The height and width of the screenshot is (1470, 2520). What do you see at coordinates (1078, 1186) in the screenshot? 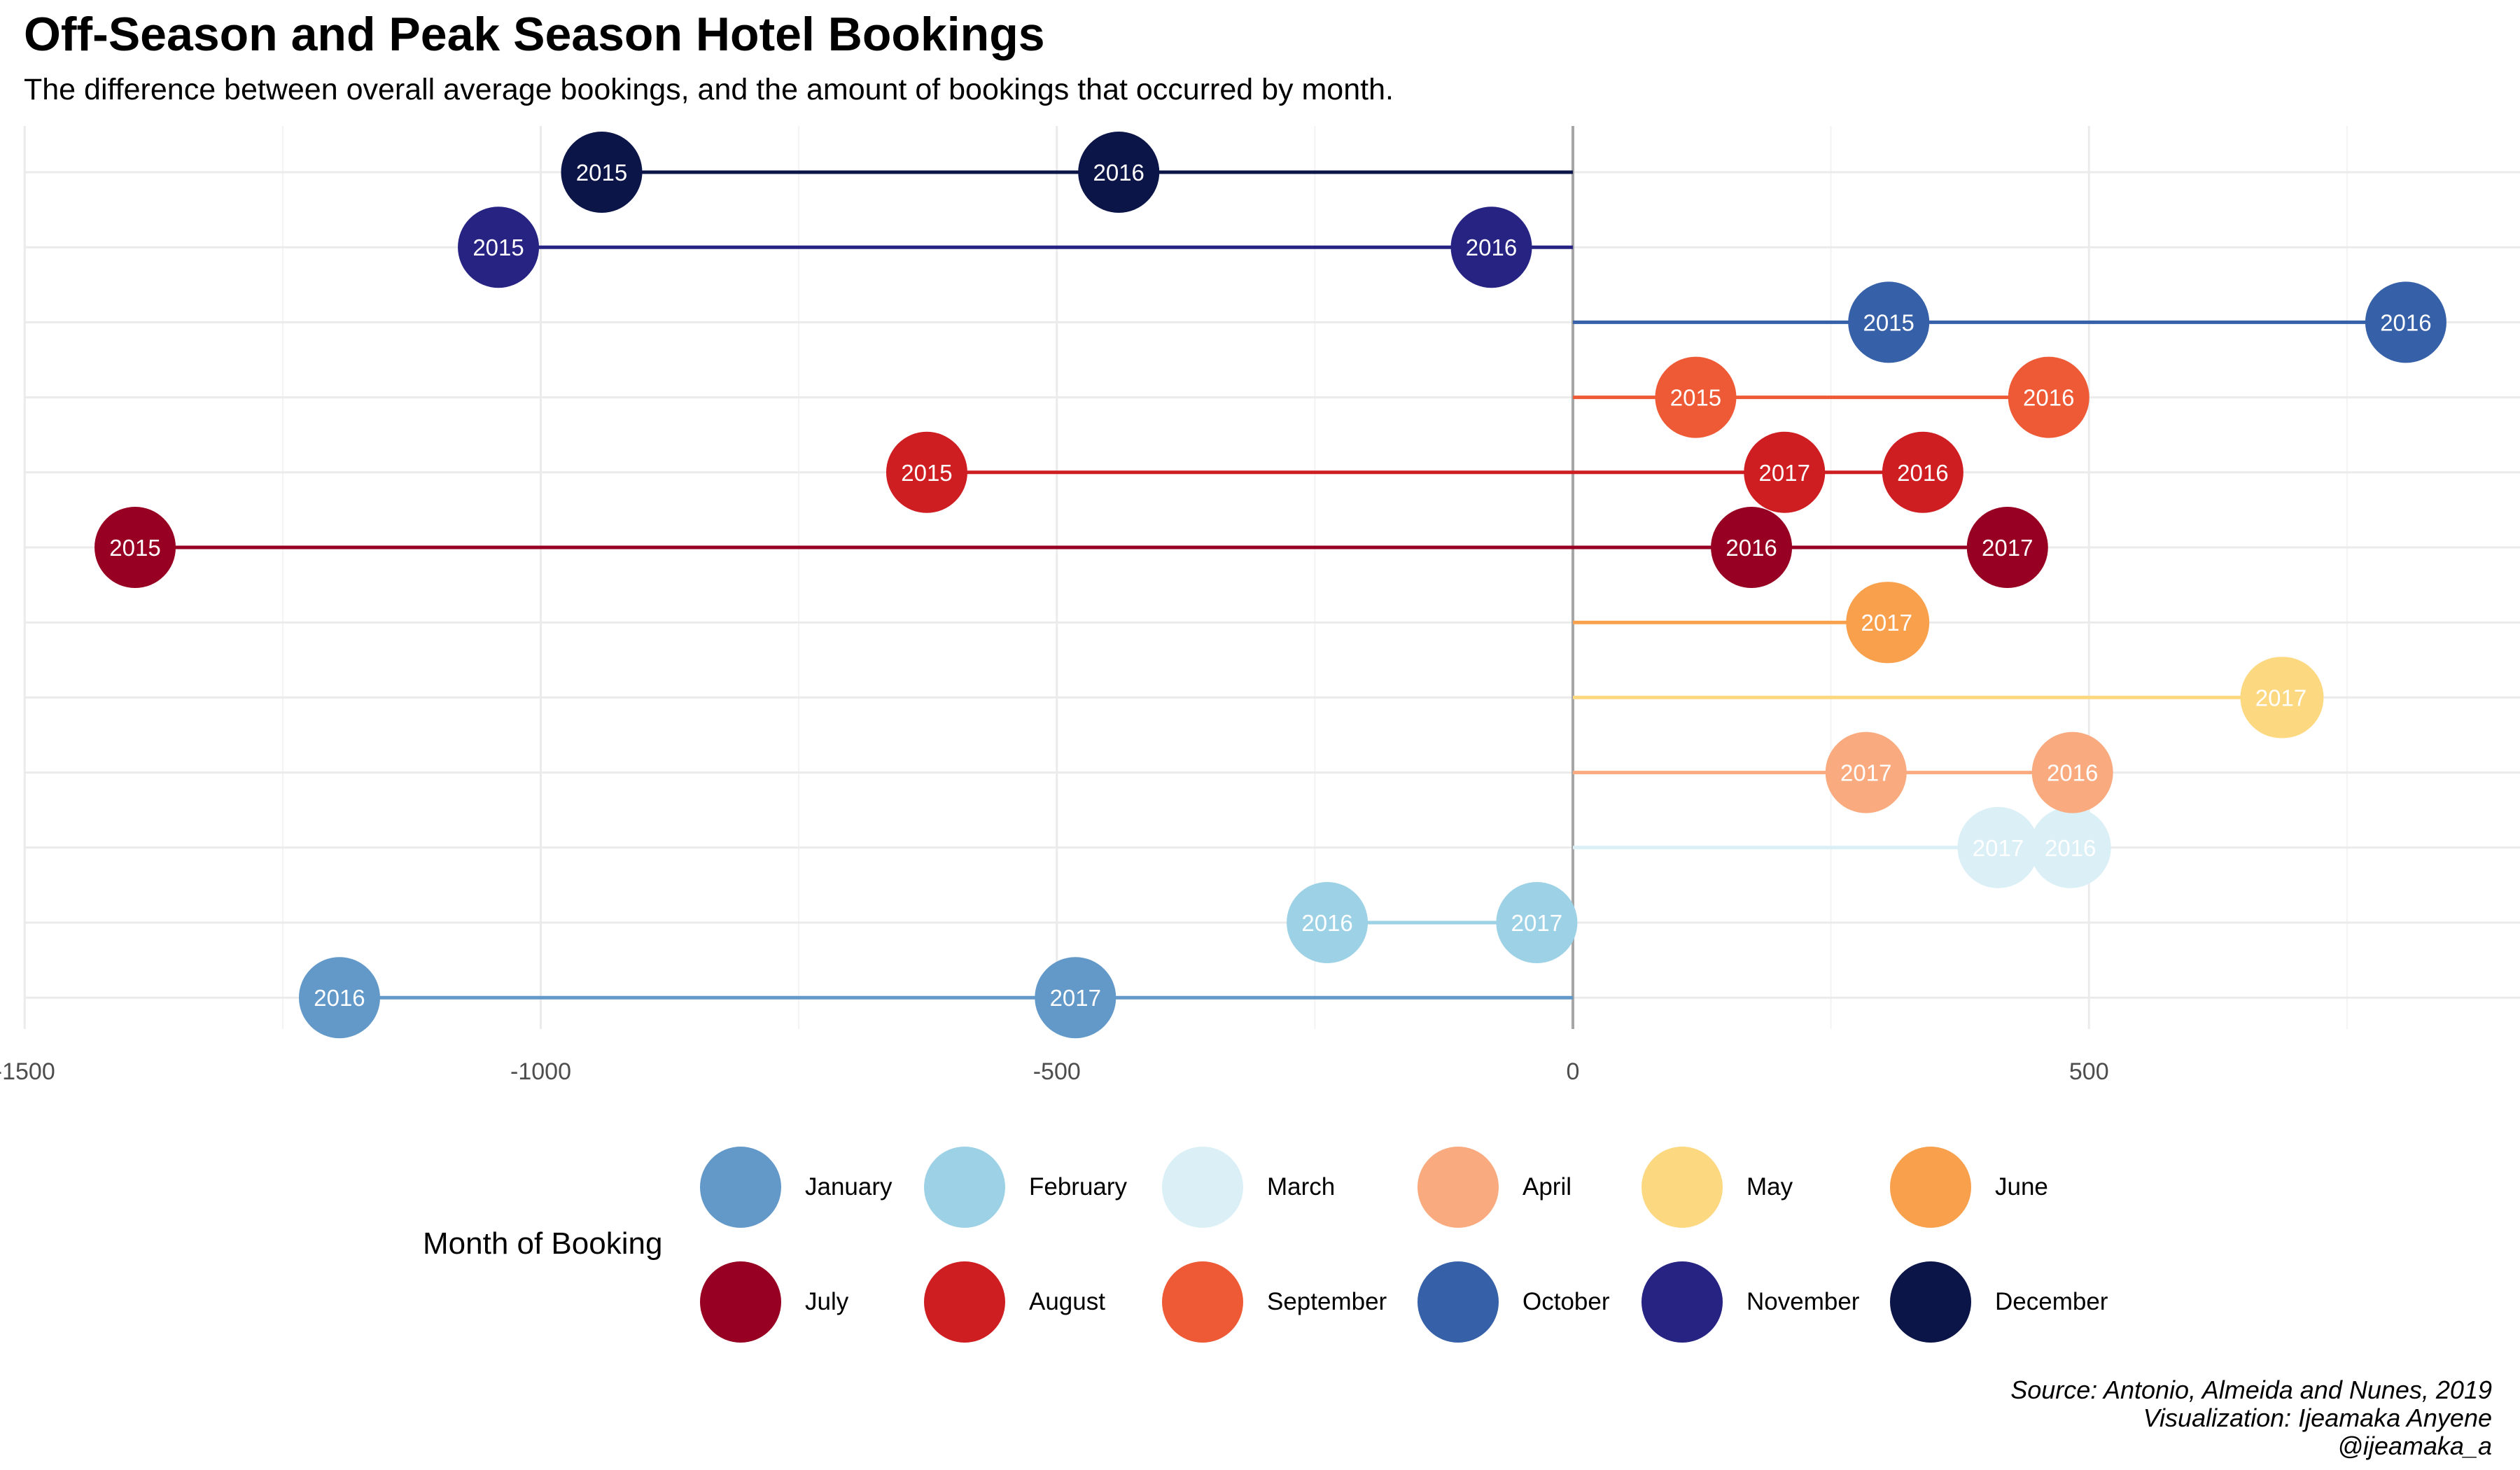
I see `legend-label: February` at bounding box center [1078, 1186].